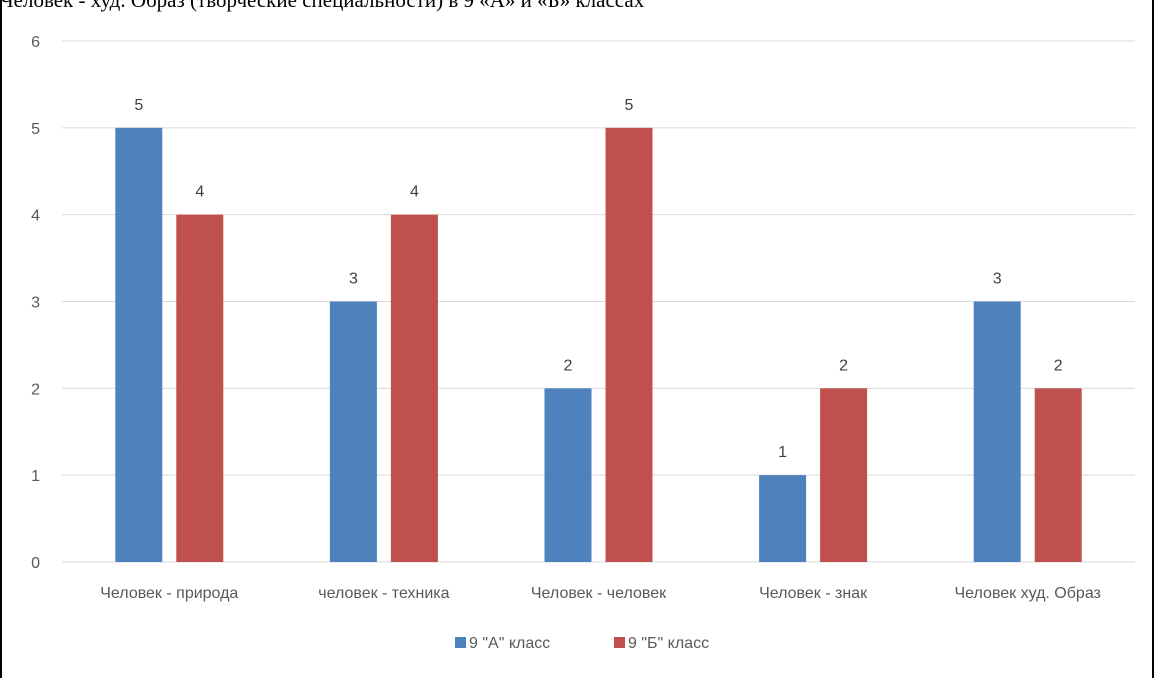 The width and height of the screenshot is (1154, 678). Describe the element at coordinates (782, 452) in the screenshot. I see `data-label: 1` at that location.